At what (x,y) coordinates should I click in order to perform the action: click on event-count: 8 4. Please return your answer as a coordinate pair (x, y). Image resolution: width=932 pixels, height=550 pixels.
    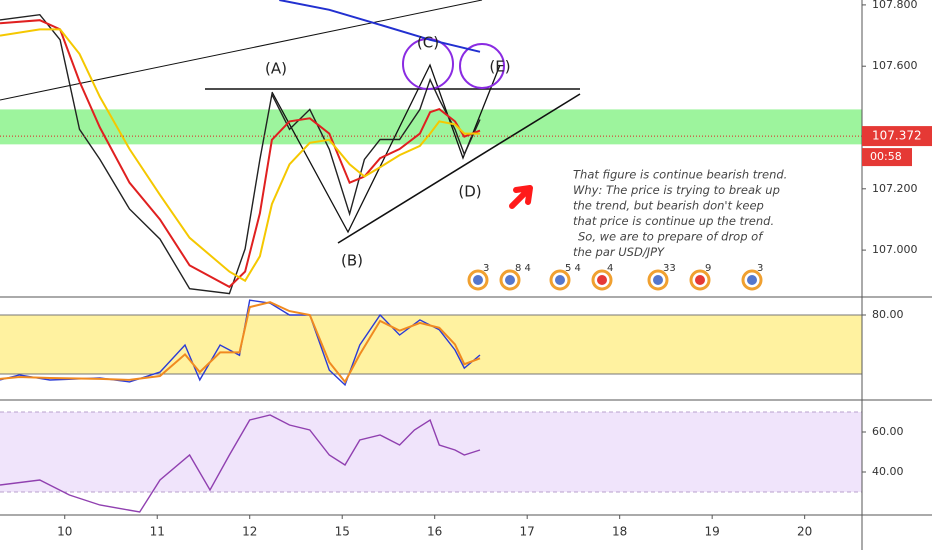
    Looking at the image, I should click on (523, 268).